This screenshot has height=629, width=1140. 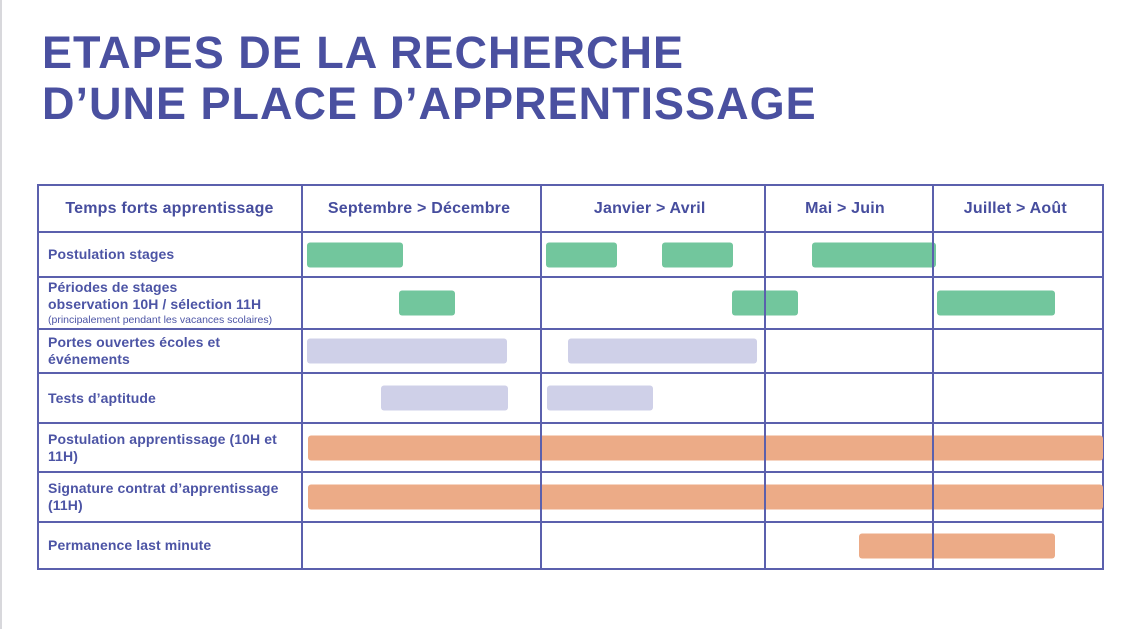 What do you see at coordinates (130, 545) in the screenshot?
I see `row-label-text: Permanence last minute` at bounding box center [130, 545].